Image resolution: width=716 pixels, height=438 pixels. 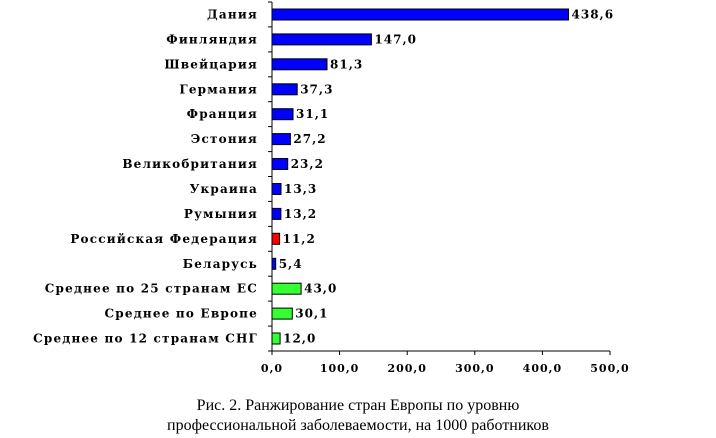 I want to click on x-tick-label-5: 500,0, so click(x=609, y=368).